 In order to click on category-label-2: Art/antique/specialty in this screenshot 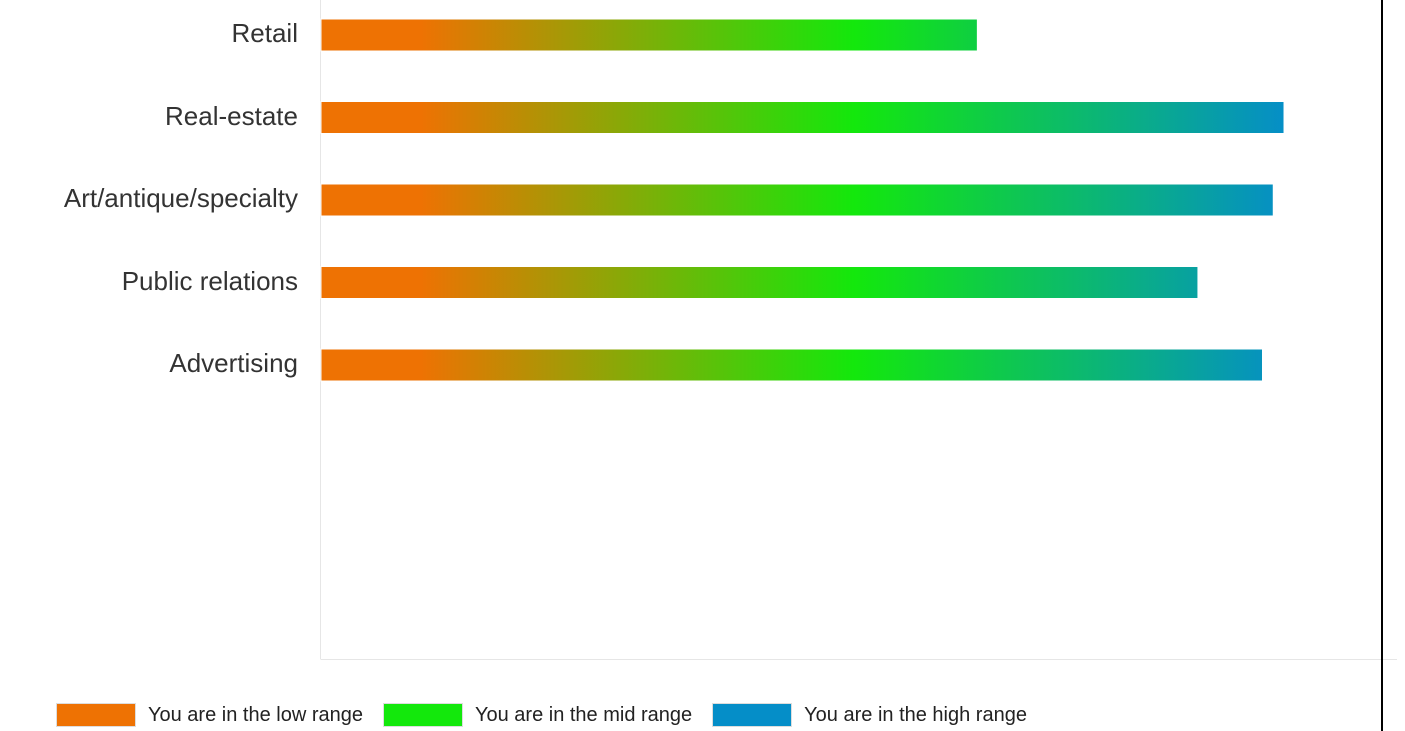, I will do `click(180, 198)`.